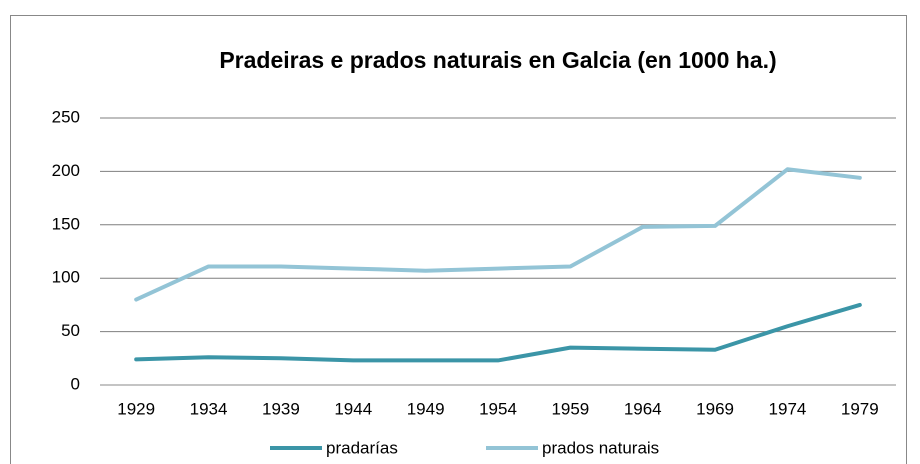  Describe the element at coordinates (70, 330) in the screenshot. I see `y-tick-label: 50` at that location.